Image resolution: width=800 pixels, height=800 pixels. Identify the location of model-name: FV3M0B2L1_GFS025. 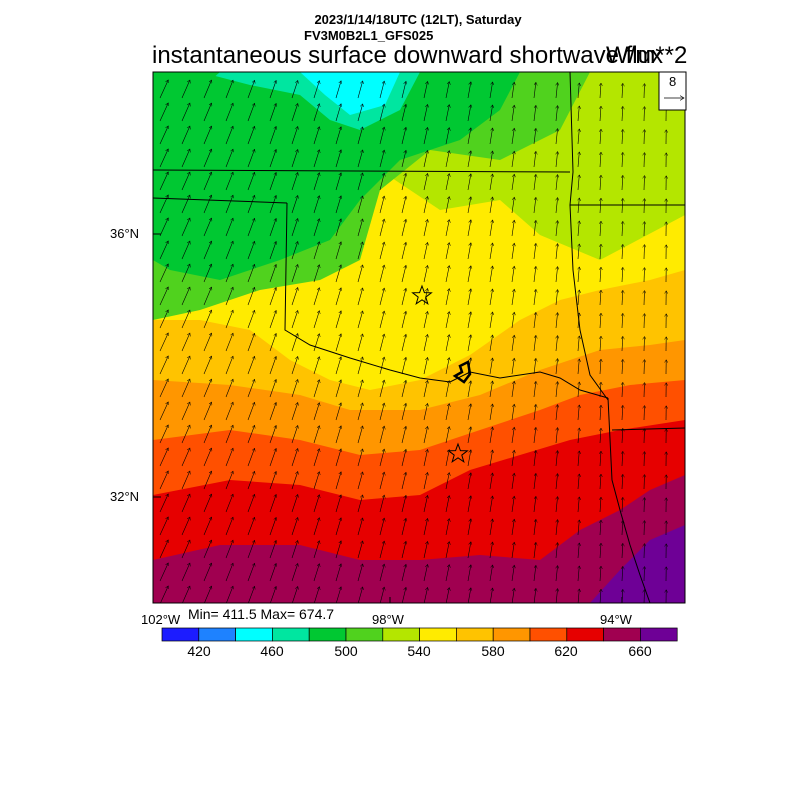
(369, 35).